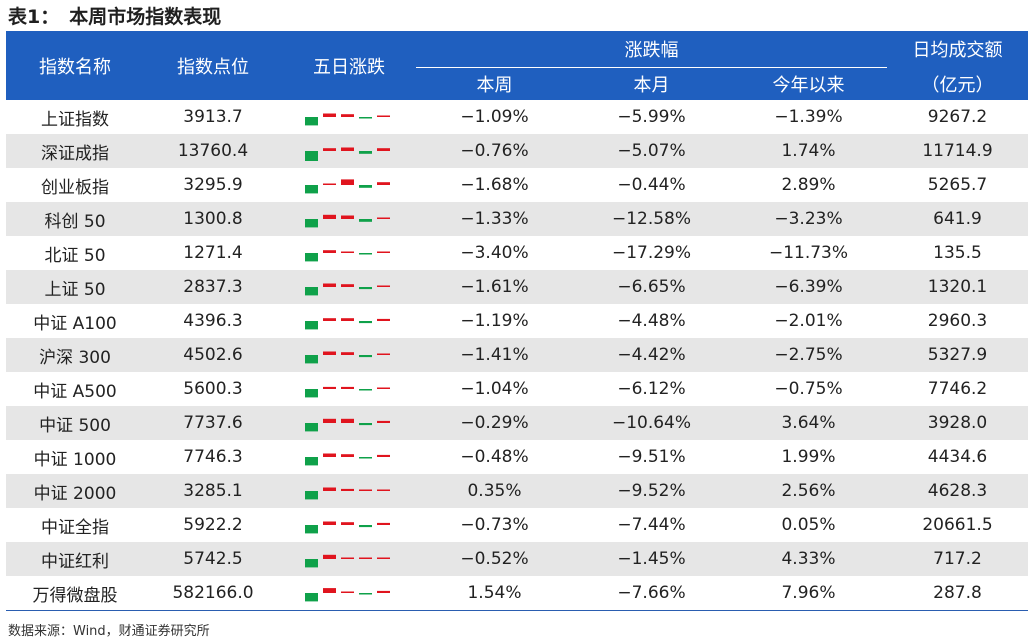 The width and height of the screenshot is (1032, 642). I want to click on cell-name: 沪深 300, so click(75, 355).